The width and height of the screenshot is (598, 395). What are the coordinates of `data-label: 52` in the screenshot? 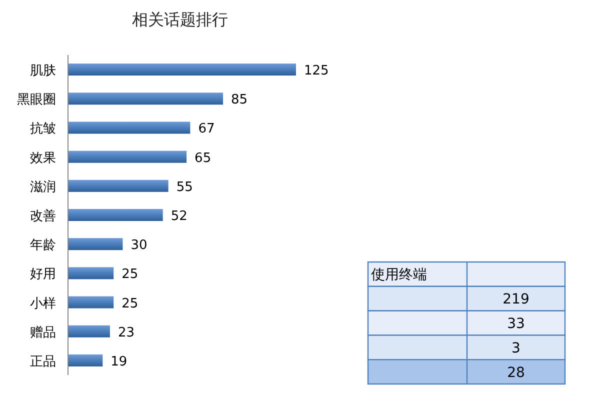 It's located at (179, 216).